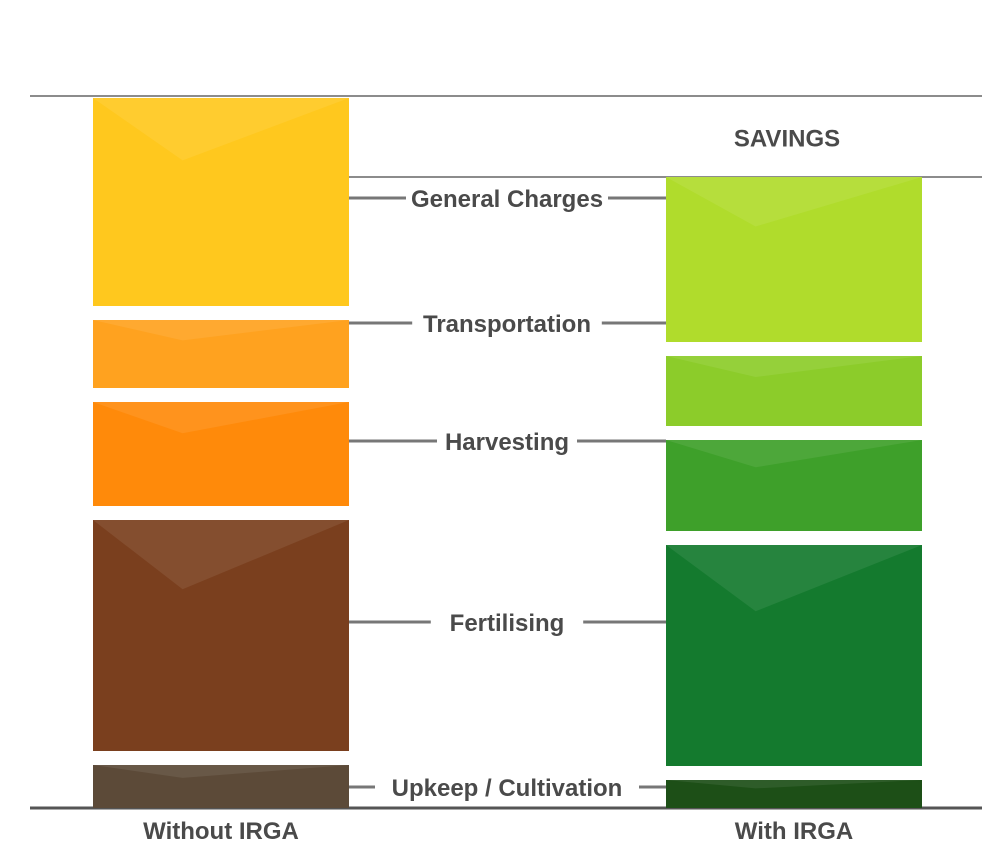 The image size is (1000, 861). I want to click on bar-without-upkeep-cultivation, so click(221, 786).